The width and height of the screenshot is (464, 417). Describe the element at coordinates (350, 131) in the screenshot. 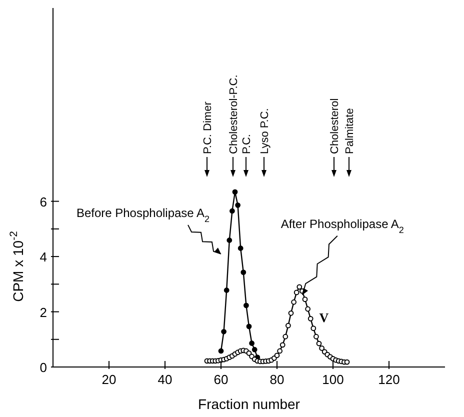

I see `annotation: Palmitate` at that location.